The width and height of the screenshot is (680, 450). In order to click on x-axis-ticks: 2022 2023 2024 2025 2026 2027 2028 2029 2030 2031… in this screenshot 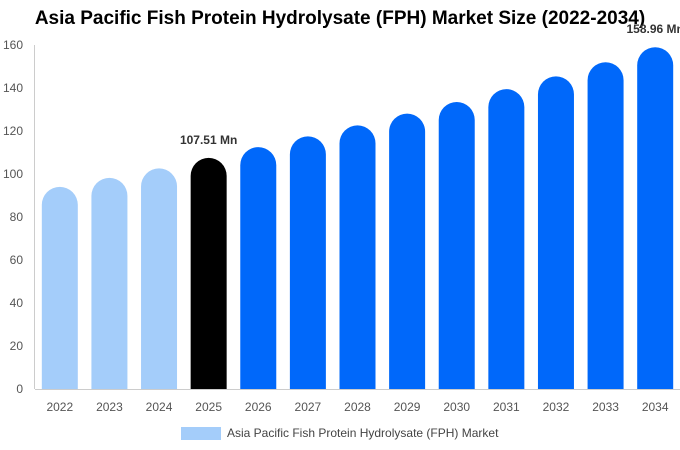, I will do `click(357, 407)`.